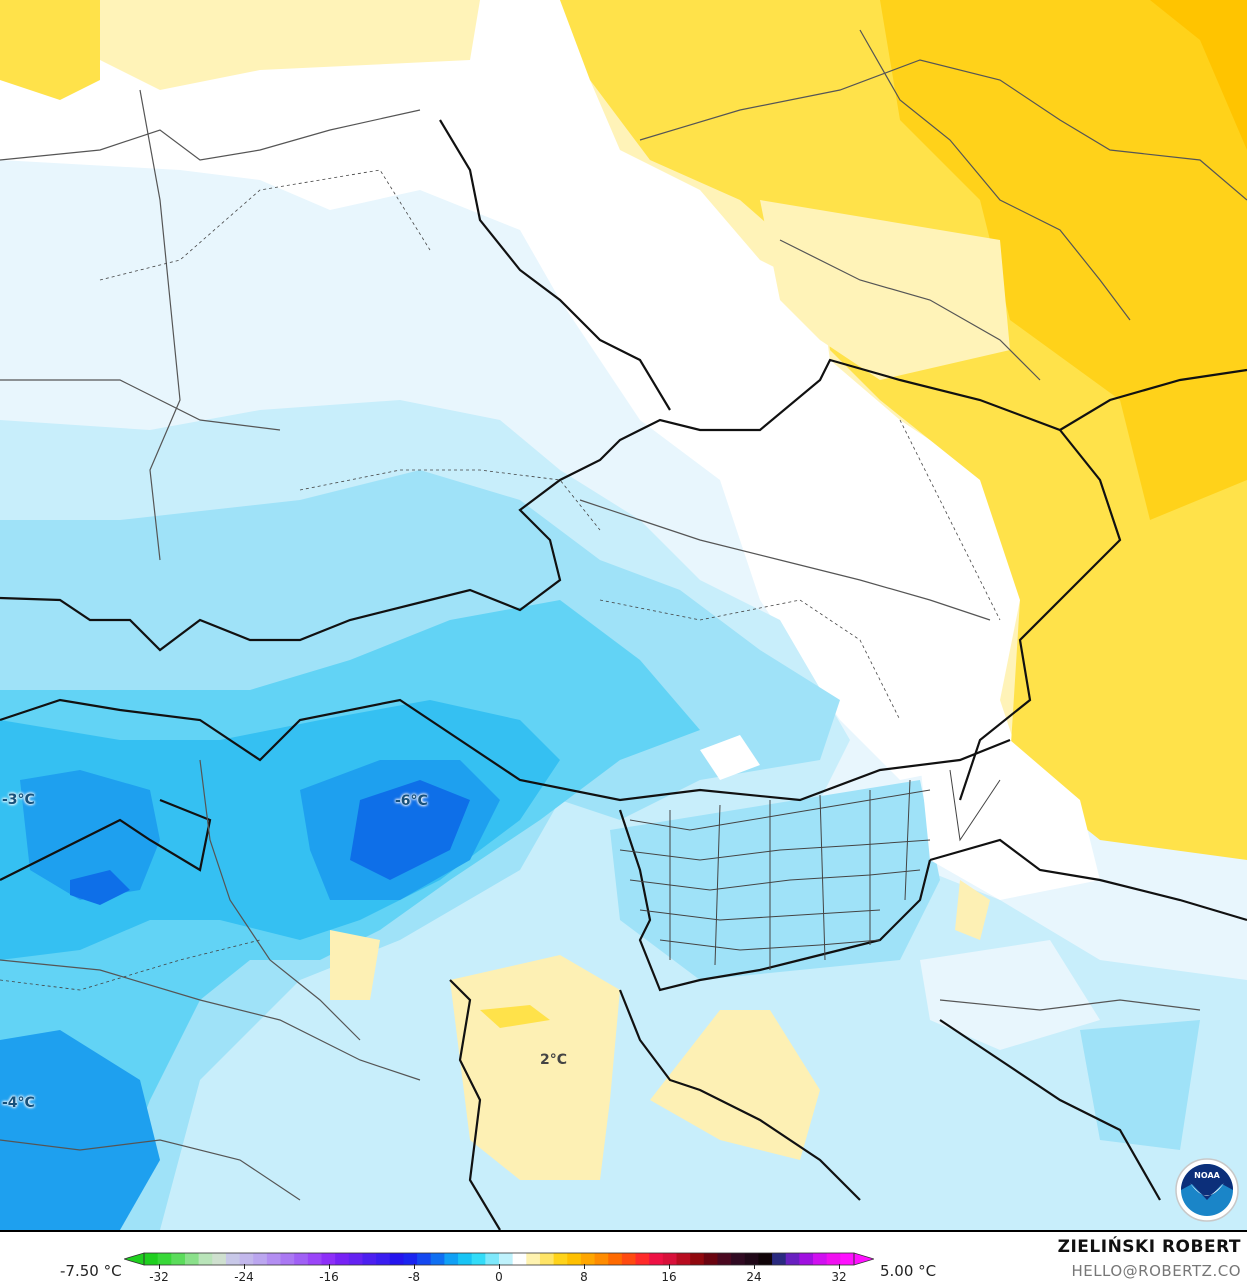 This screenshot has height=1287, width=1247. Describe the element at coordinates (18, 1103) in the screenshot. I see `anomaly-label: -4°C` at that location.